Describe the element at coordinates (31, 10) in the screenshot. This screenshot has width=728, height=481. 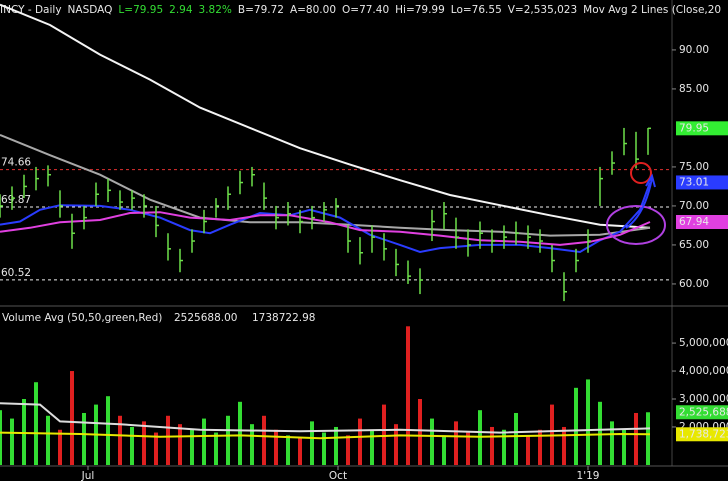
I see `header-item: INCY - Daily` at that location.